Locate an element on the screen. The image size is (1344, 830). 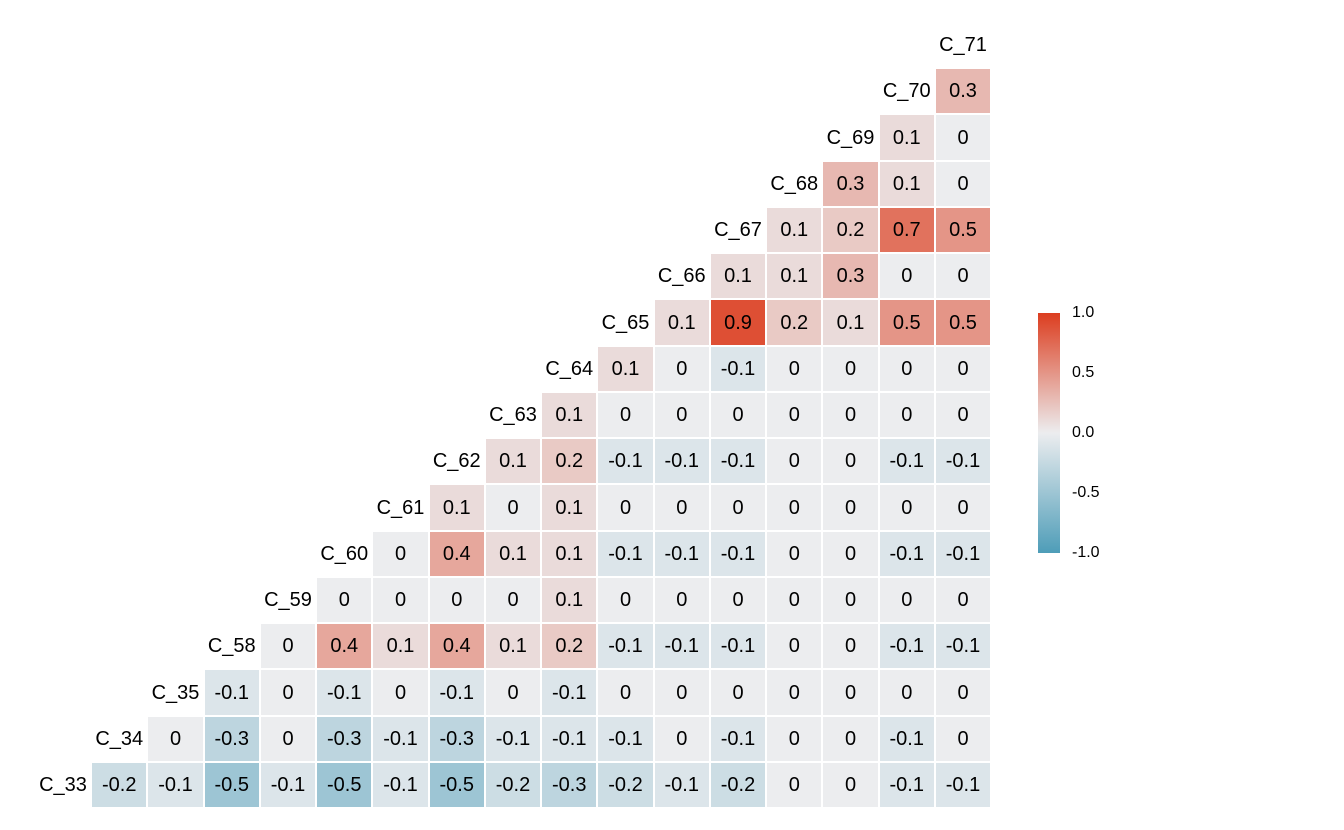
legend-tick-label: -0.5 is located at coordinates (1086, 492).